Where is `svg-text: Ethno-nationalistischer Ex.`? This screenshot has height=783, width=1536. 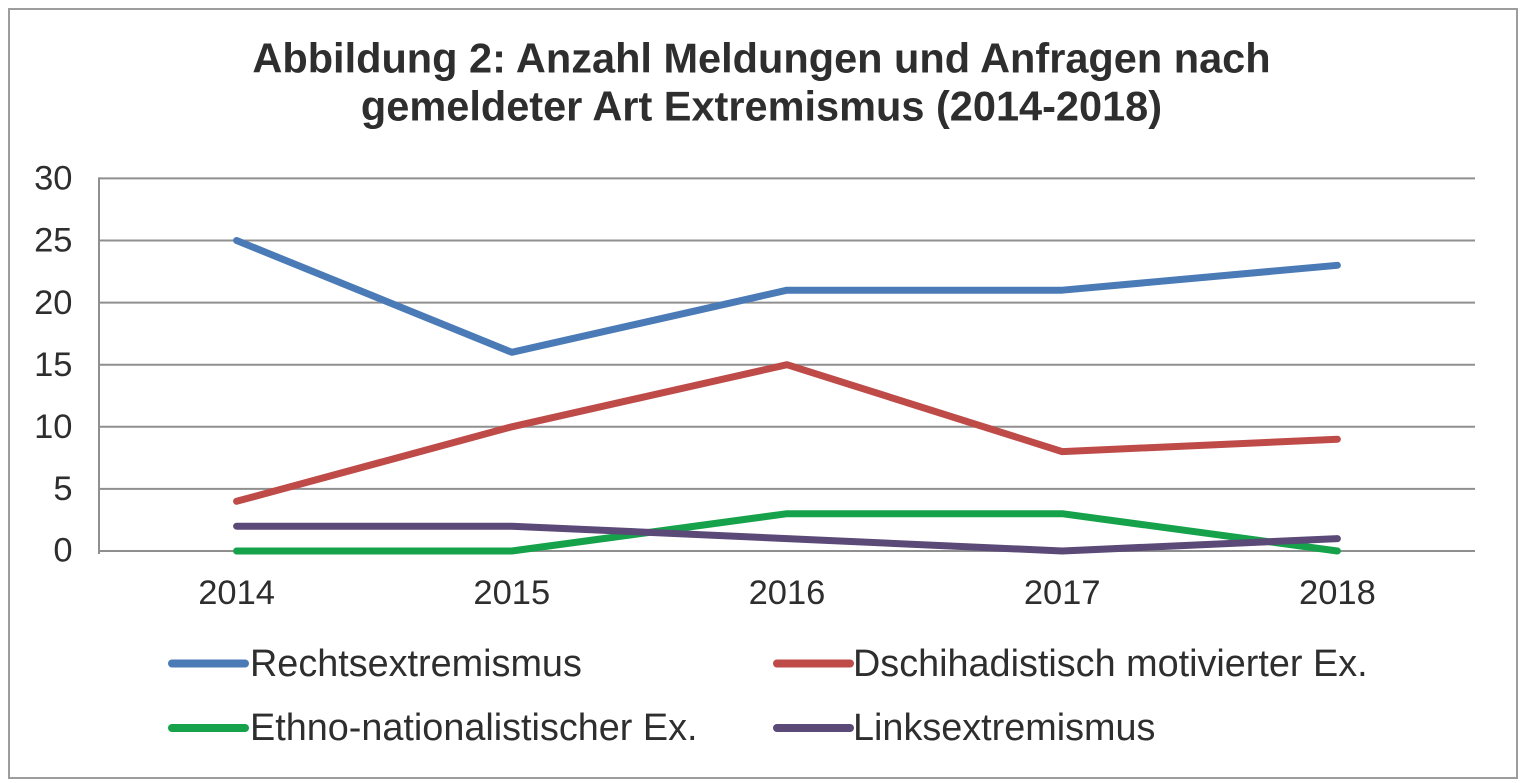 svg-text: Ethno-nationalistischer Ex. is located at coordinates (474, 728).